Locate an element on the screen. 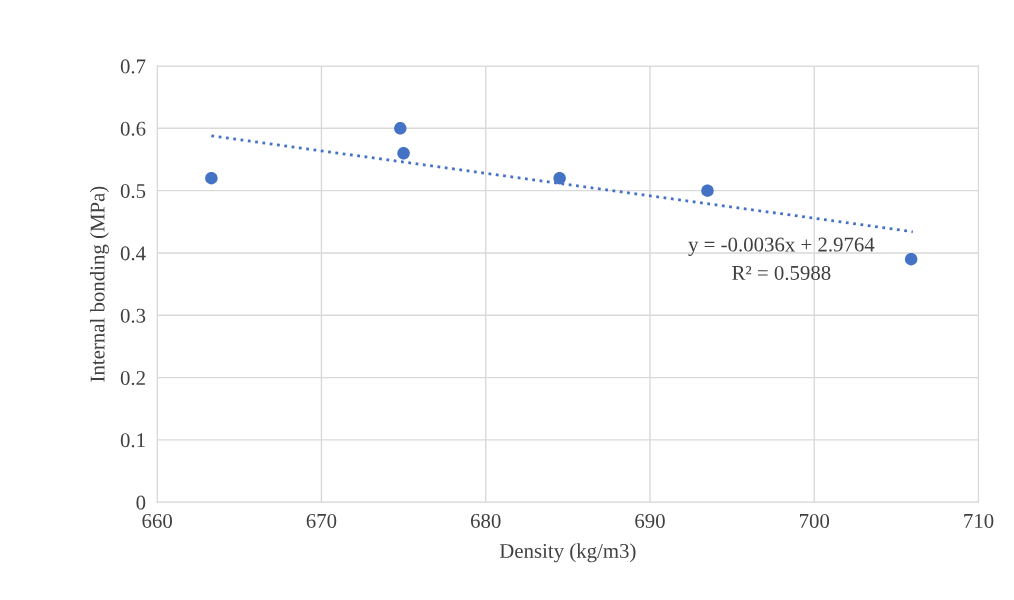 This screenshot has height=600, width=1014. y-tick-label: 0.6 is located at coordinates (133, 128).